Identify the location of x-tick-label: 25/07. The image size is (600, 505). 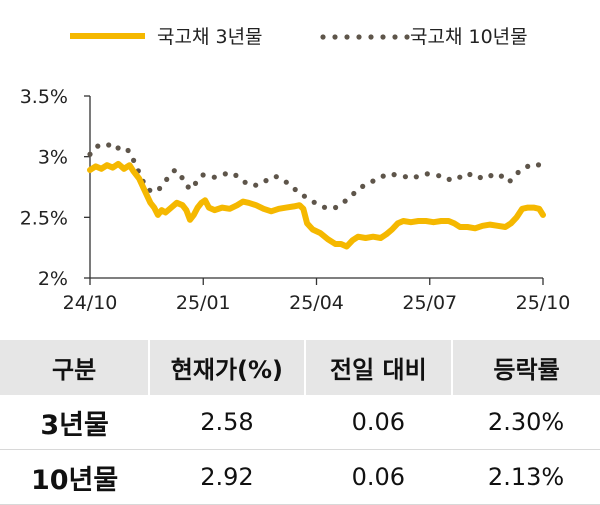
(429, 303).